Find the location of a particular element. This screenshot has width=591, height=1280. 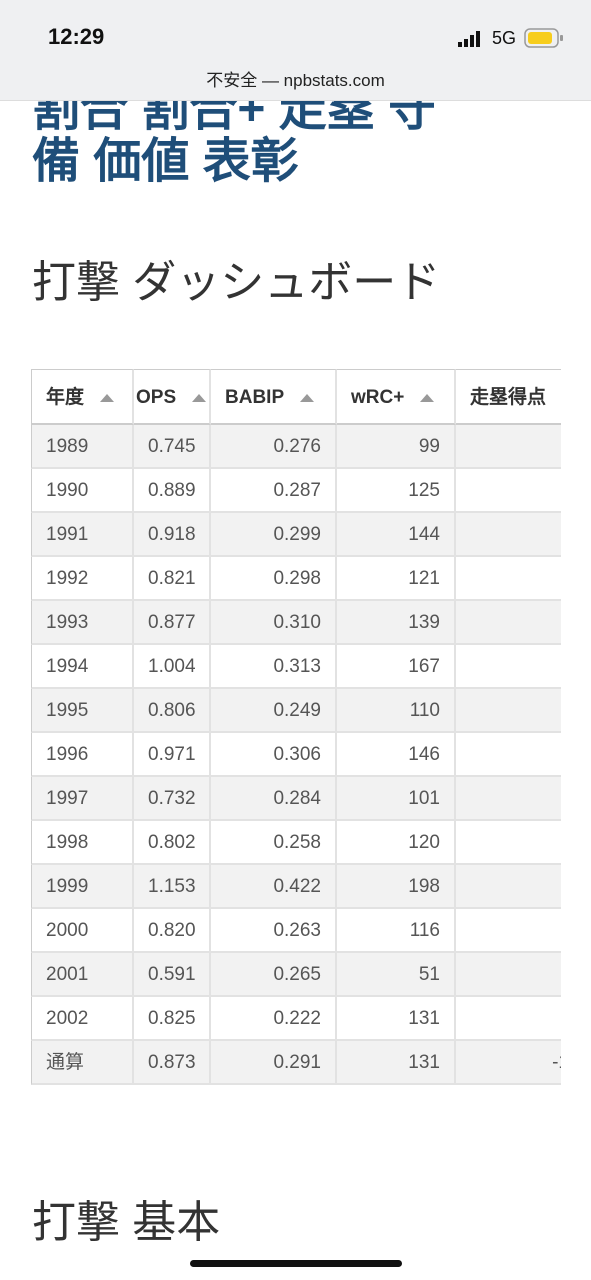

column-header: 年度 is located at coordinates (82, 397).